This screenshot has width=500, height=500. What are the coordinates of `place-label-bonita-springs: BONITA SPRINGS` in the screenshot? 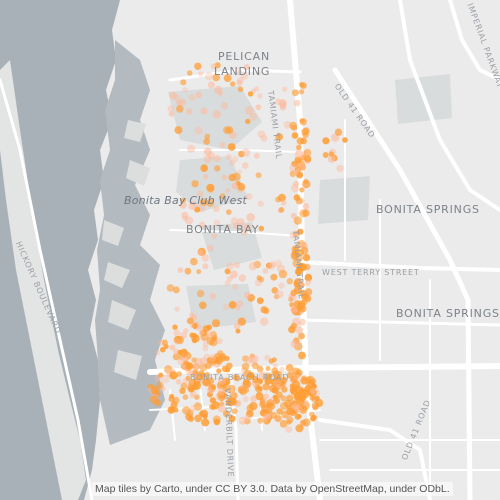 It's located at (428, 209).